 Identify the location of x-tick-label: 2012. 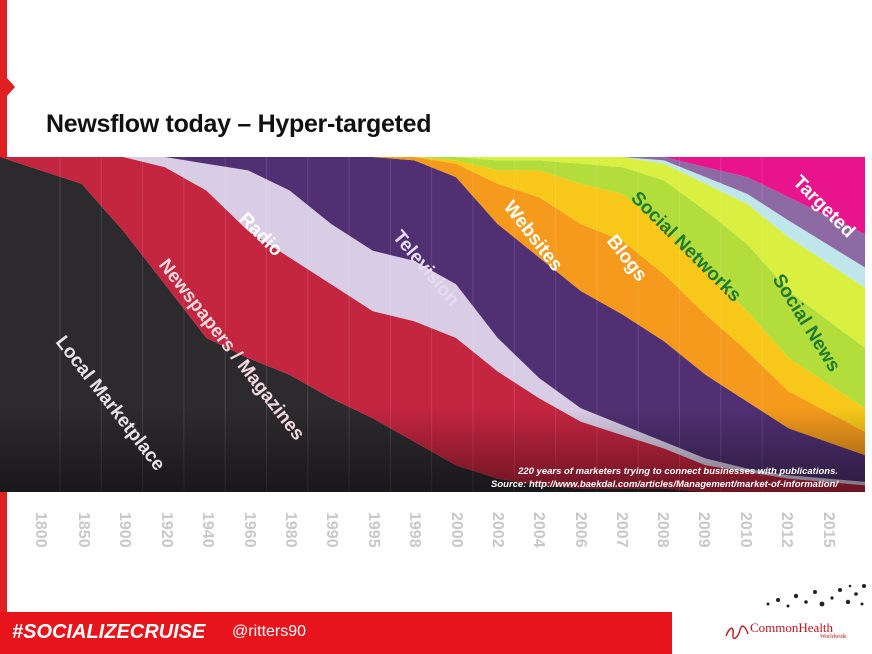
(786, 530).